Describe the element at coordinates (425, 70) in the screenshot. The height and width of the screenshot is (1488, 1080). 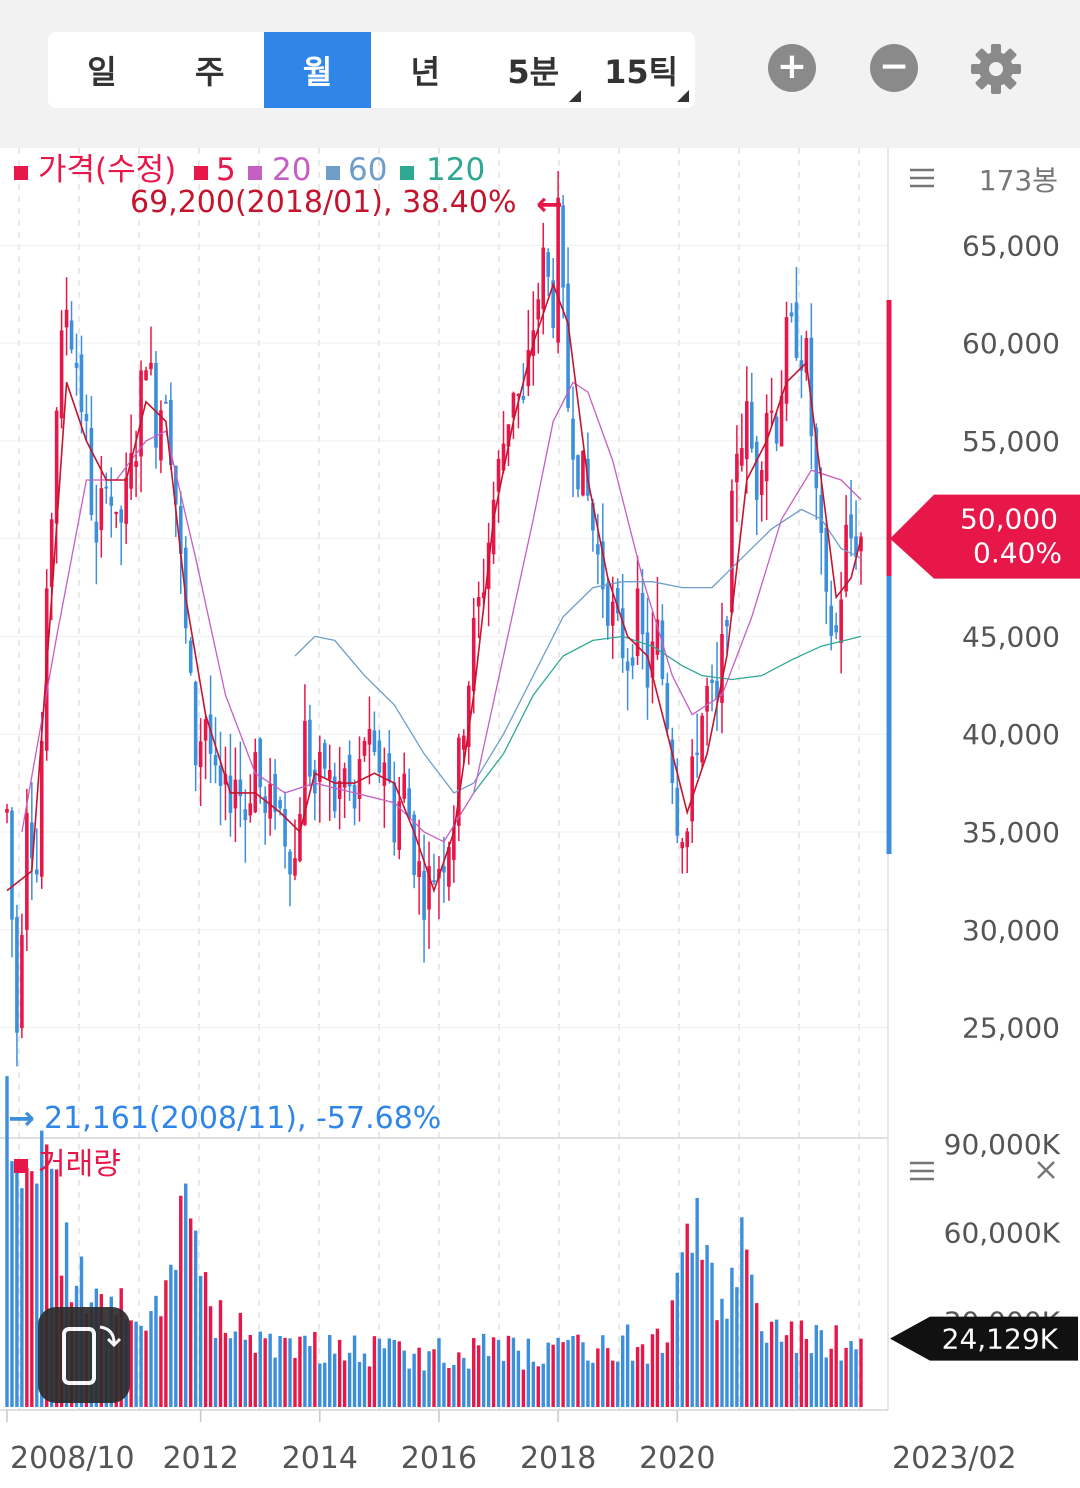
I see `tab-yearly: 년` at that location.